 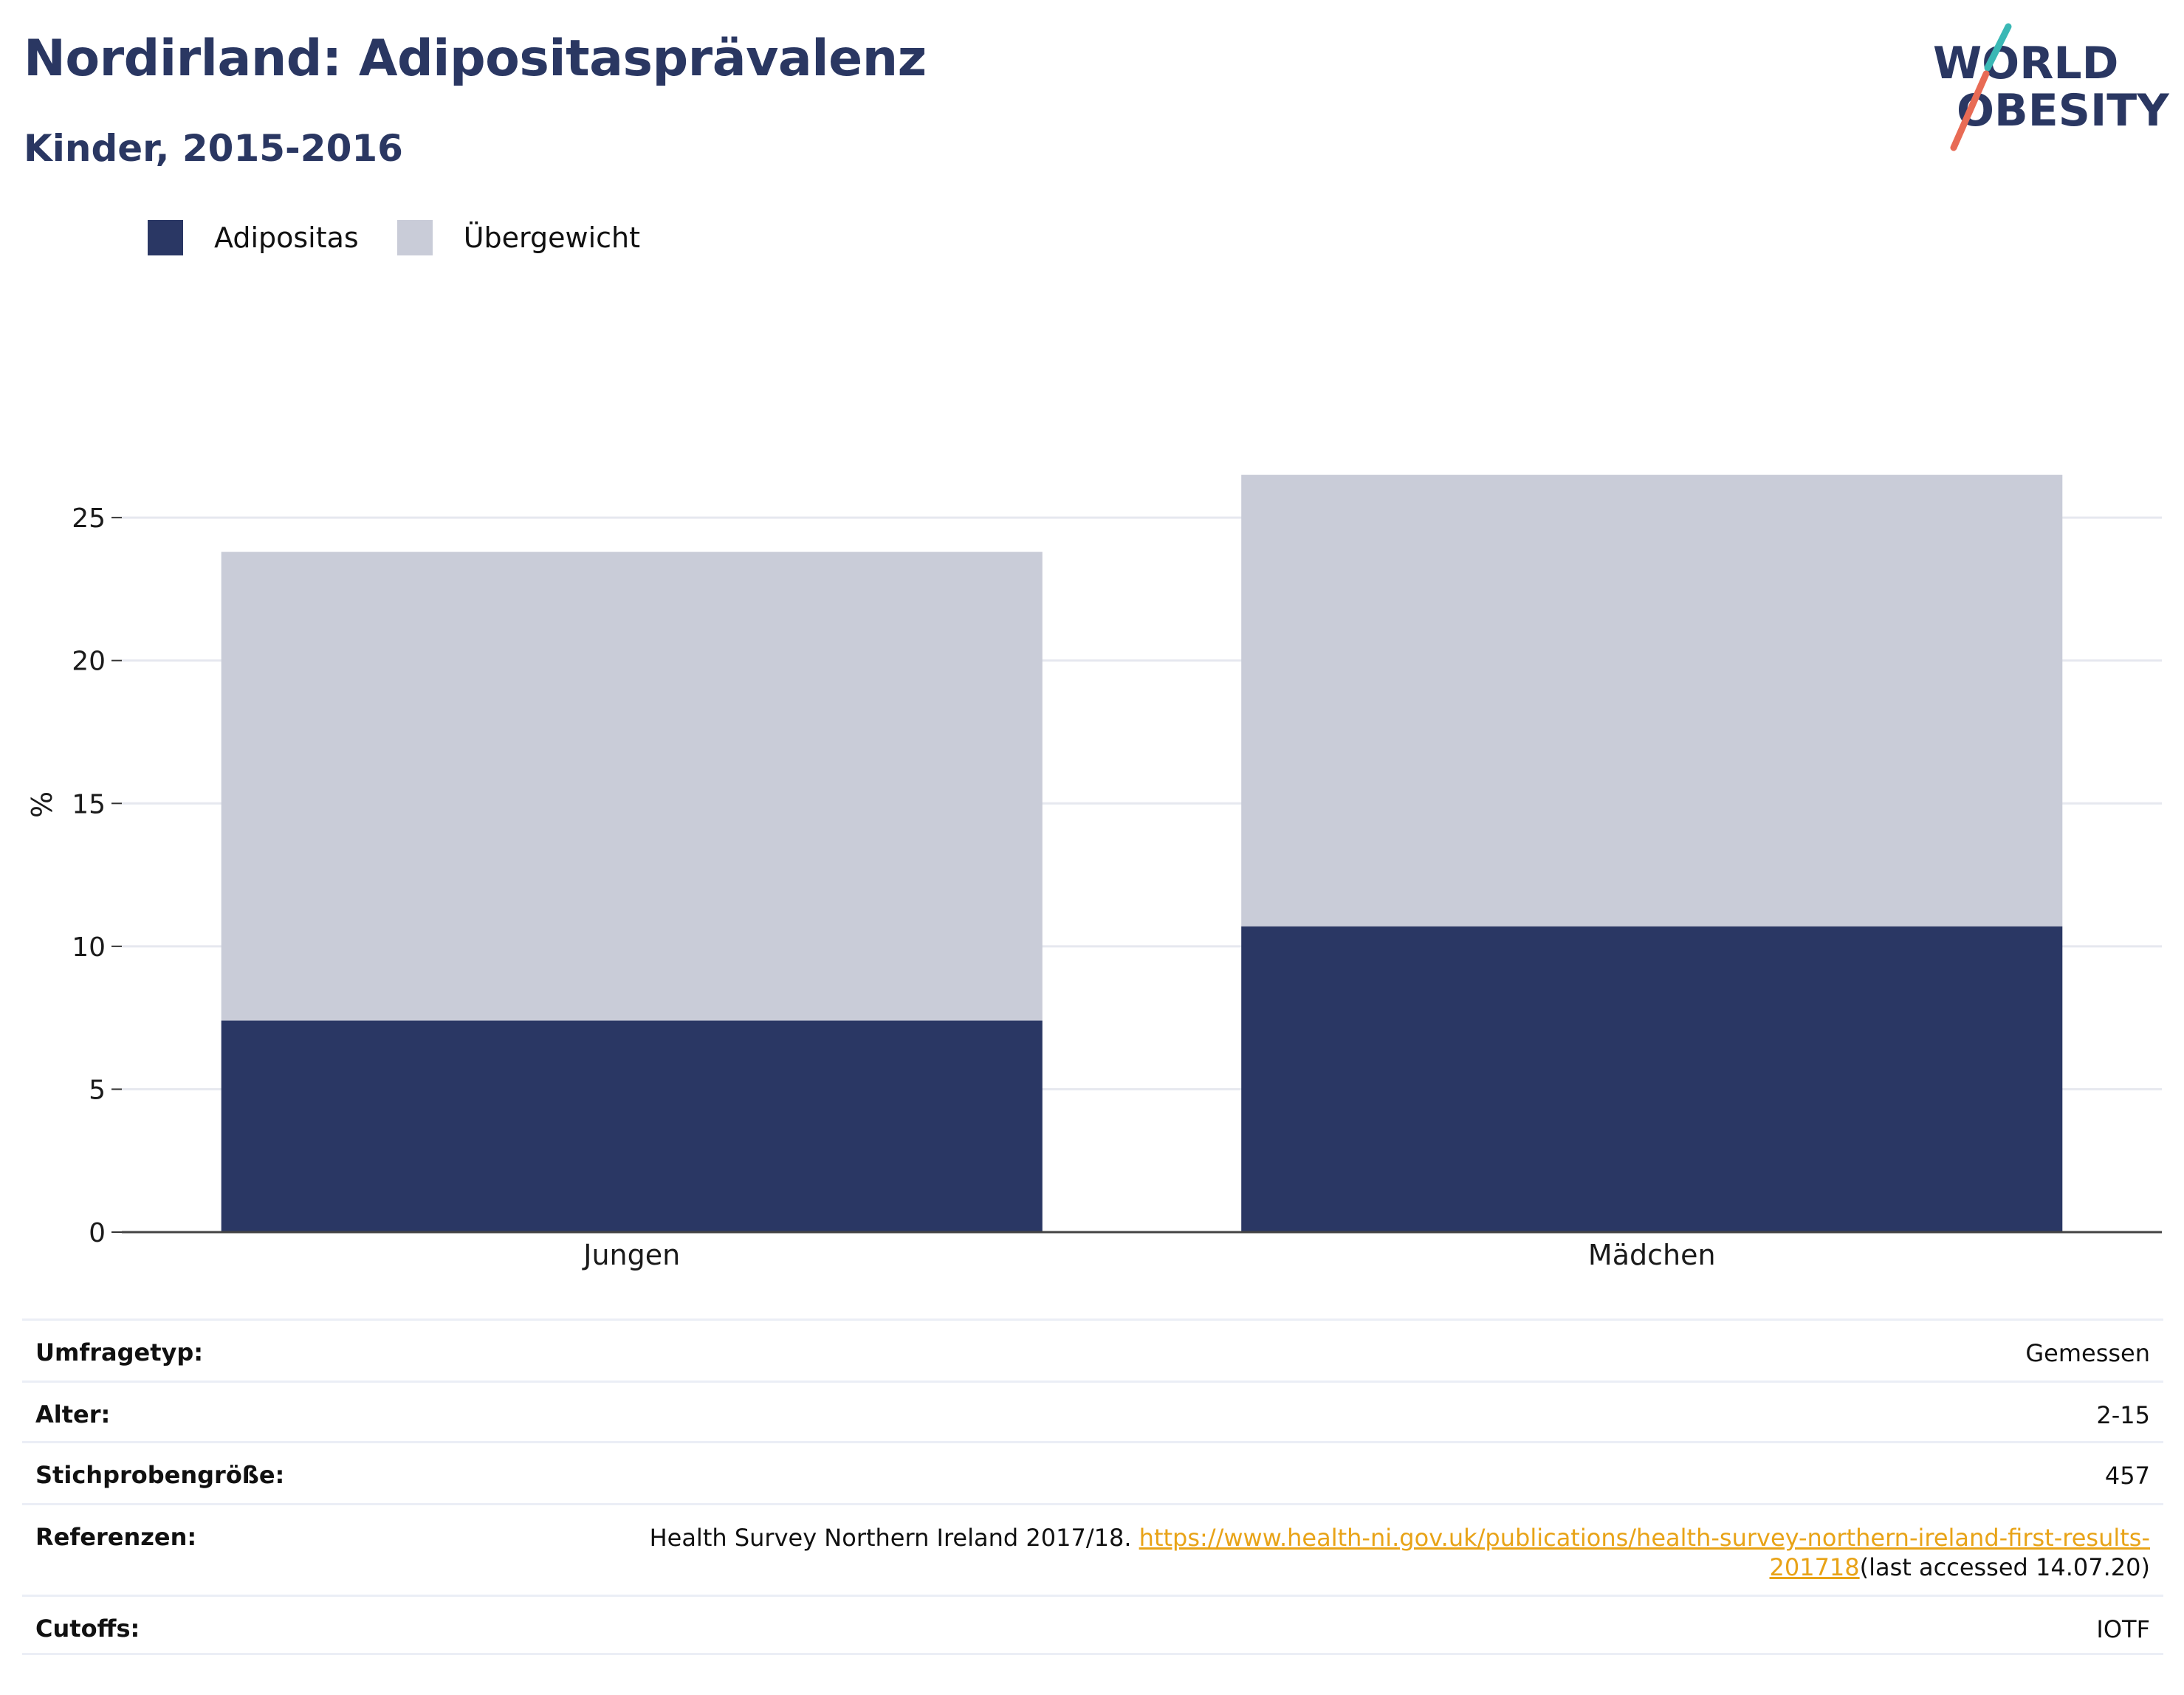 What do you see at coordinates (160, 1475) in the screenshot?
I see `info-key: Stichprobengröße:` at bounding box center [160, 1475].